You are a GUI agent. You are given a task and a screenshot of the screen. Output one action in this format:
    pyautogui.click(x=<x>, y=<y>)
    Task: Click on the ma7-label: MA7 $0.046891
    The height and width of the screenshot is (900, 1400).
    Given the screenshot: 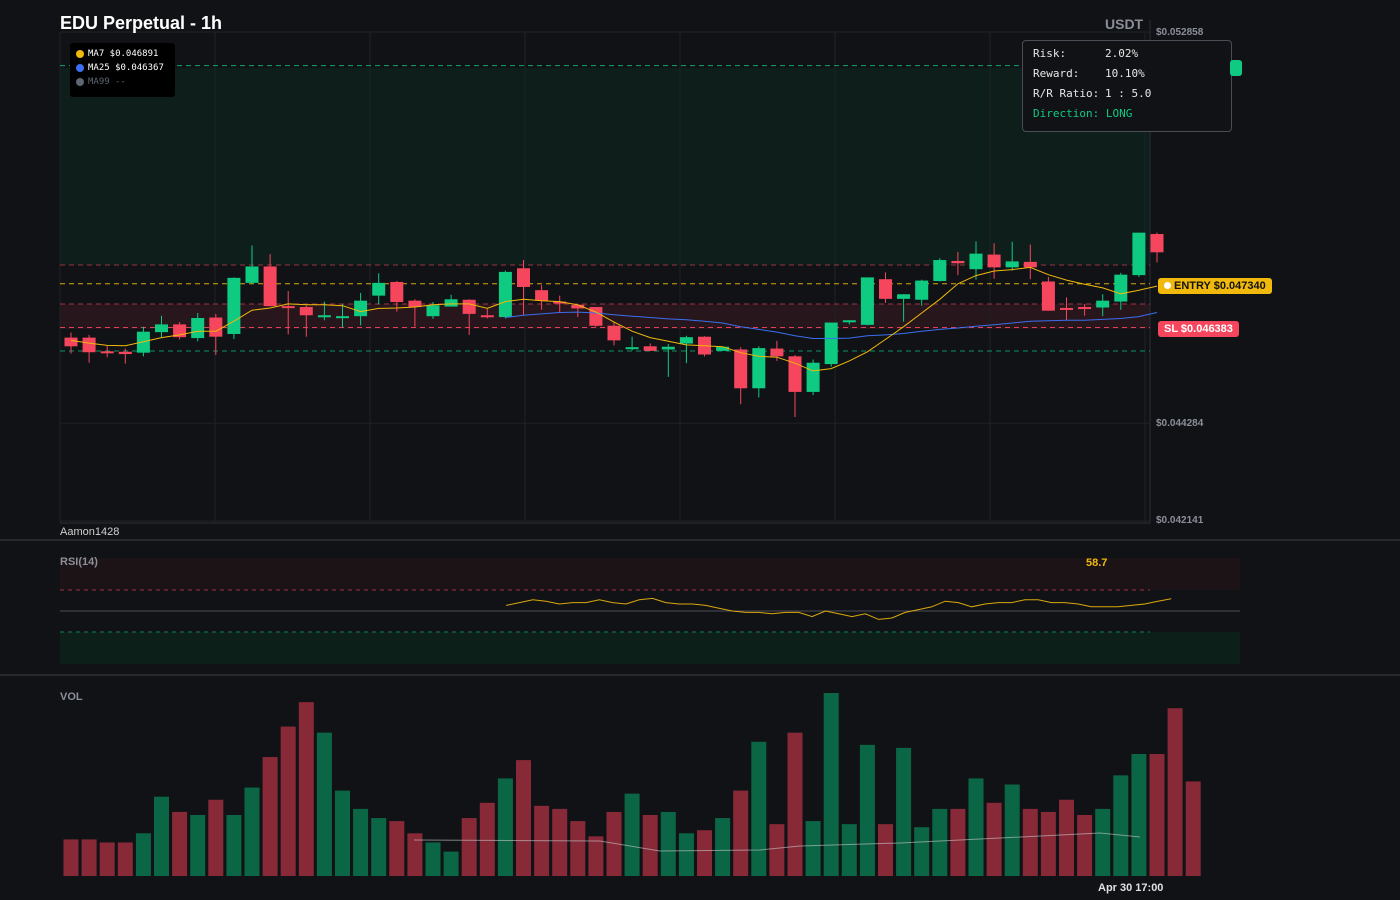 What is the action you would take?
    pyautogui.click(x=123, y=54)
    